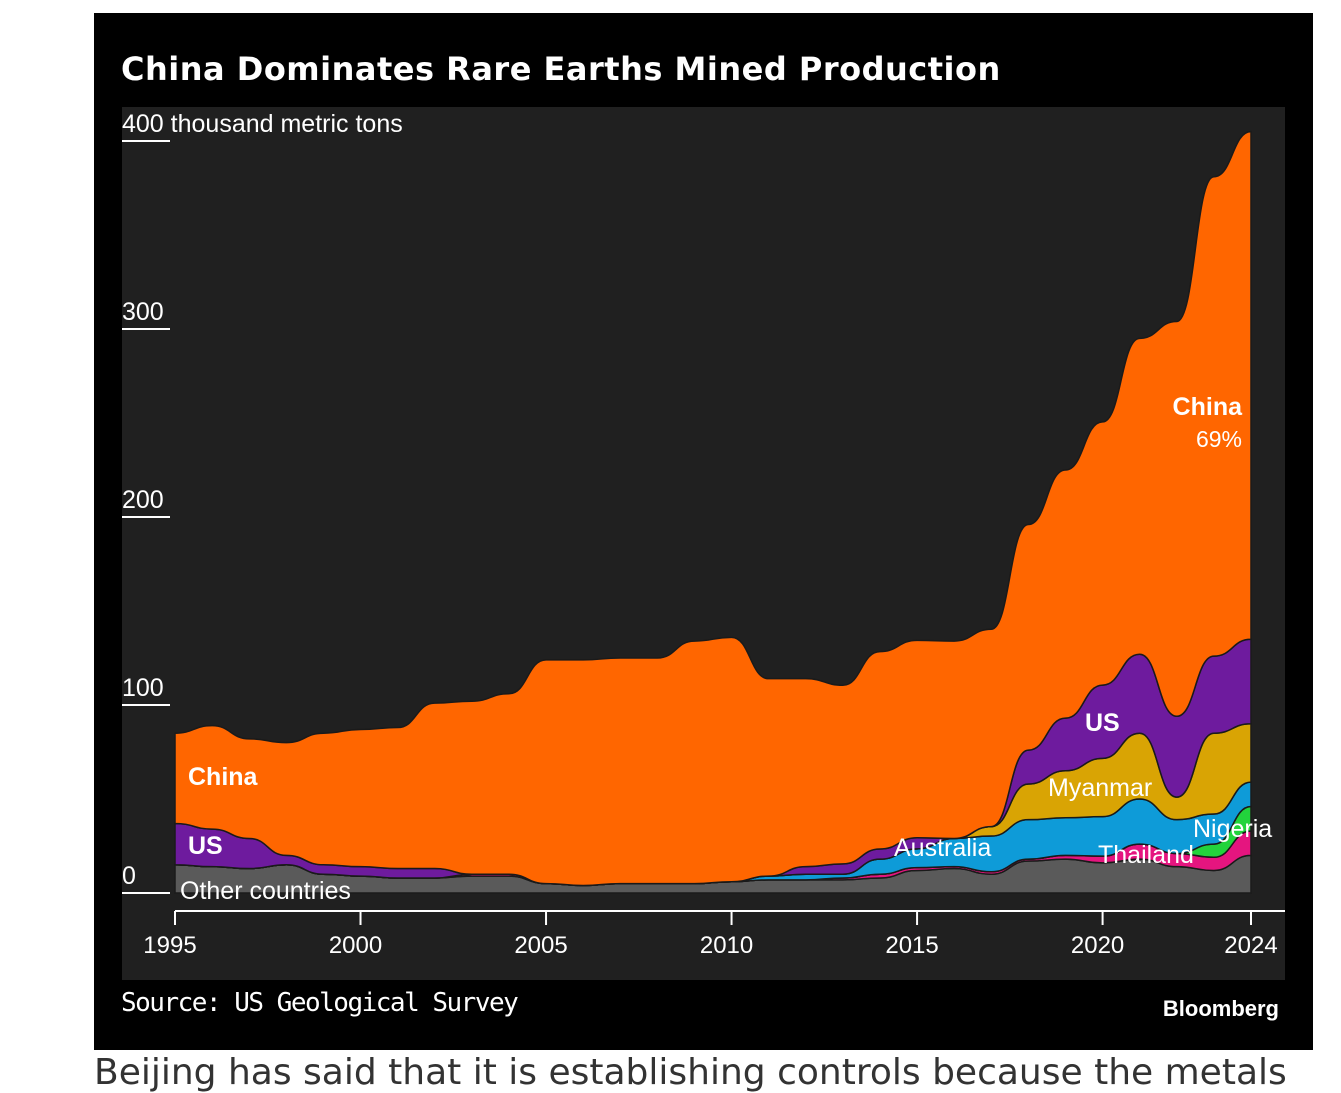 The height and width of the screenshot is (1093, 1341). Describe the element at coordinates (1232, 829) in the screenshot. I see `label-nigeria: Nigeria` at that location.